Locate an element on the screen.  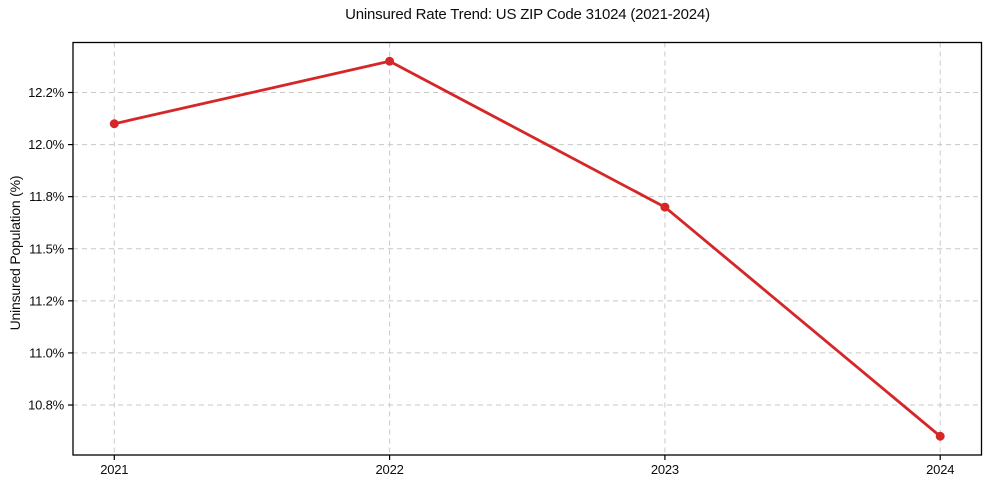
data-point-2022 is located at coordinates (390, 61).